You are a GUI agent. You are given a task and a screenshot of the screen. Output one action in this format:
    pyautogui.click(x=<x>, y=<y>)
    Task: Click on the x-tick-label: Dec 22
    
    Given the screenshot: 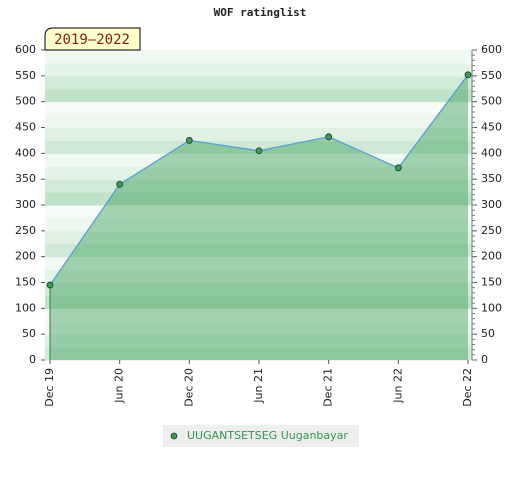 What is the action you would take?
    pyautogui.click(x=467, y=387)
    